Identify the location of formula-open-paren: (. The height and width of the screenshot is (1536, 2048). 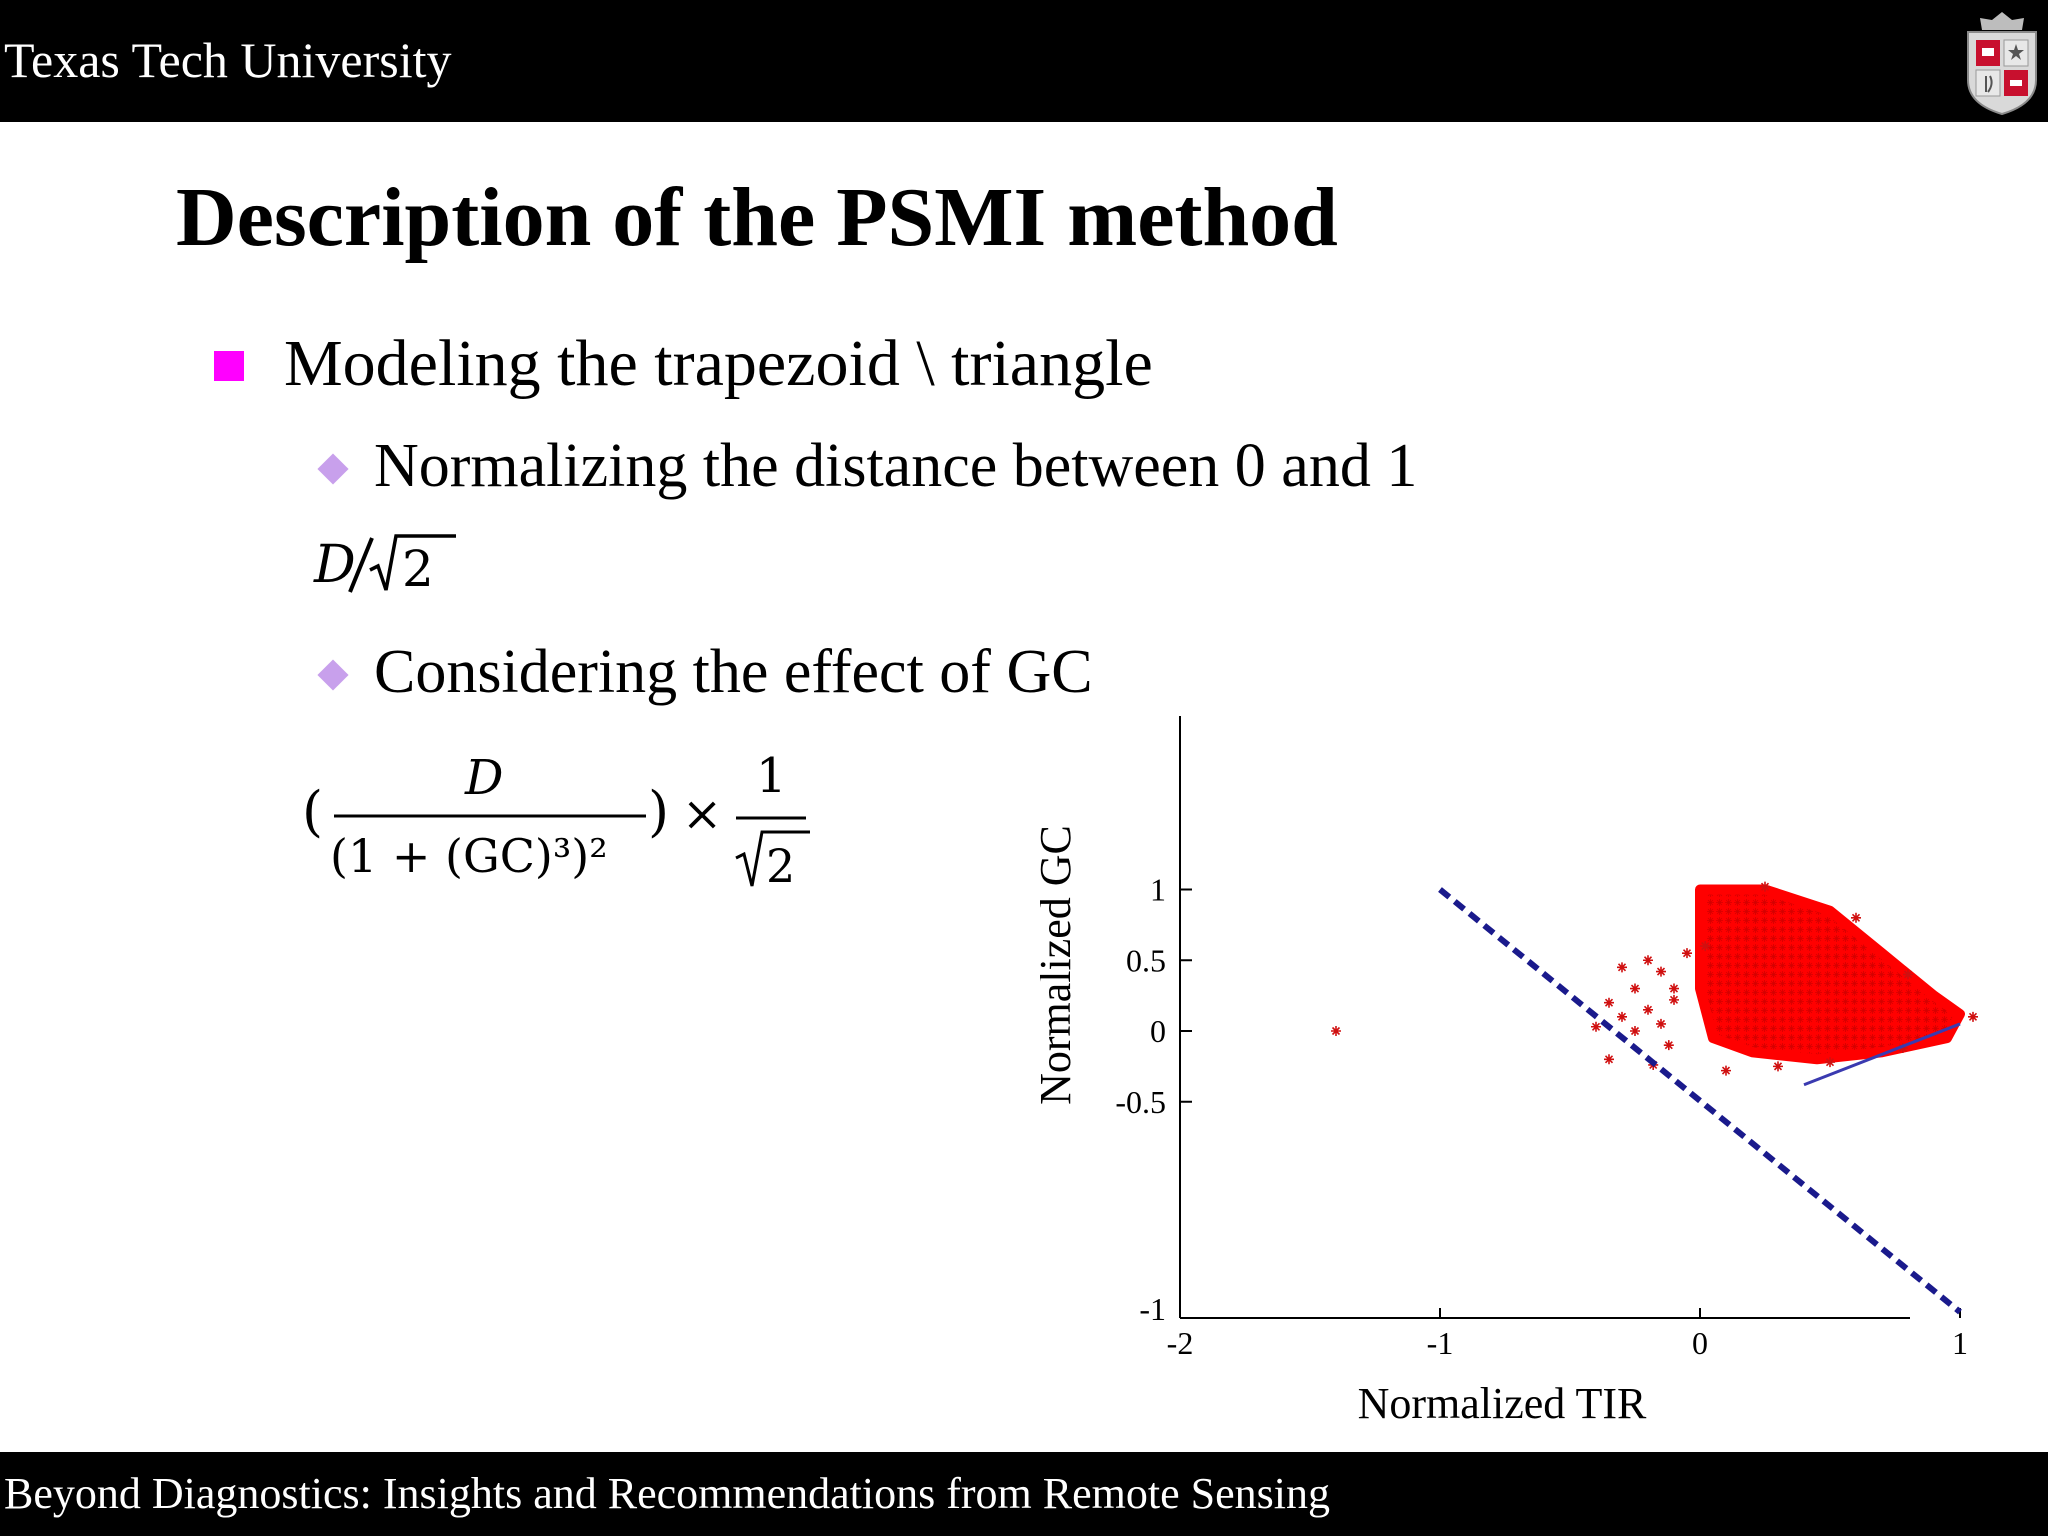
(312, 811).